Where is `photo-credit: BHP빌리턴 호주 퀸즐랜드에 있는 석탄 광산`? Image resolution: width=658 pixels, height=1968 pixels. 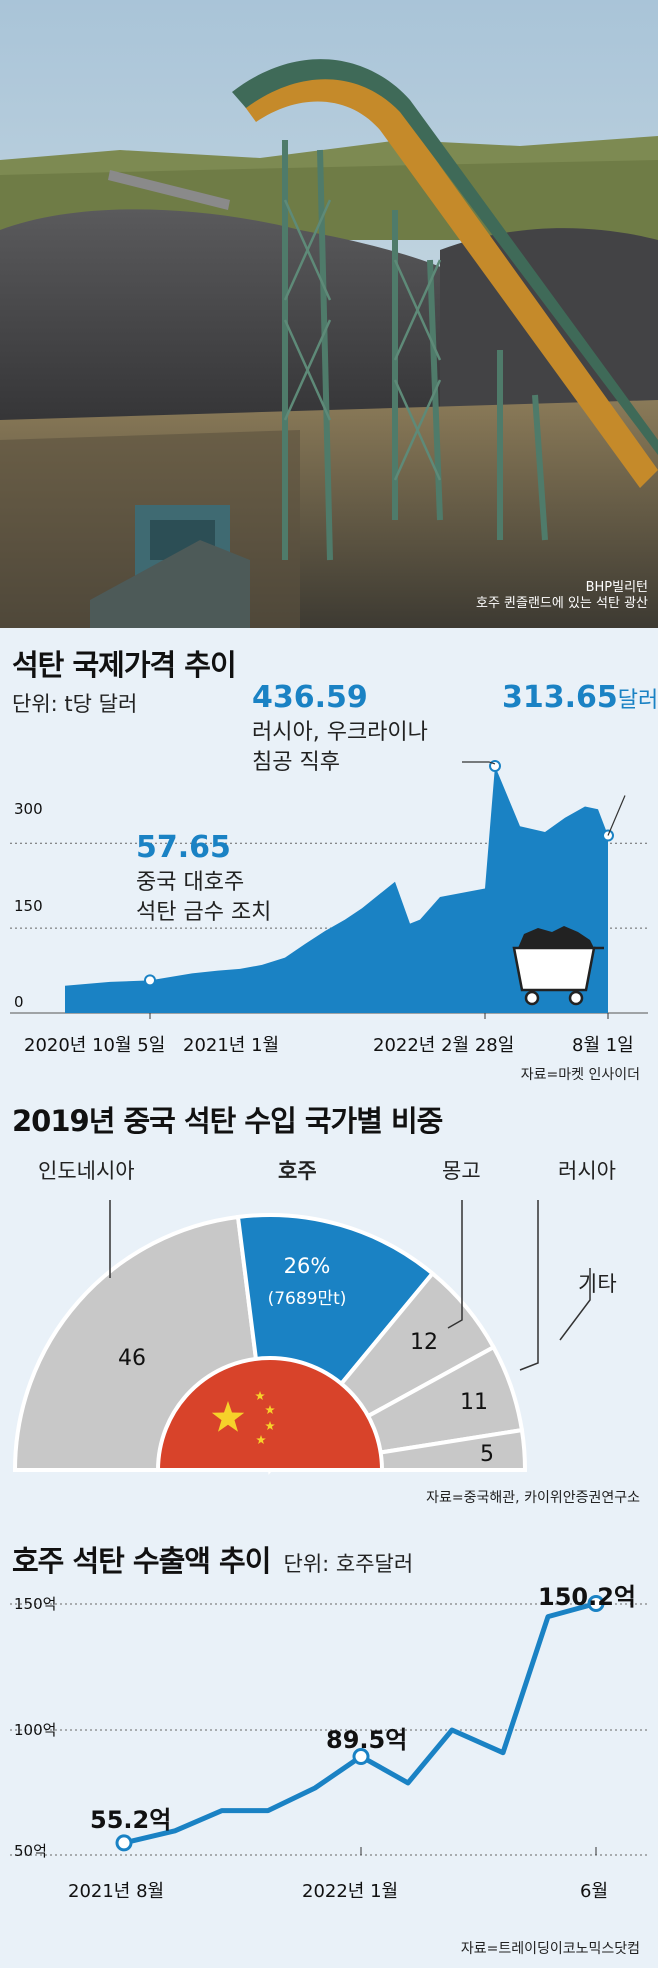 photo-credit: BHP빌리턴 호주 퀸즐랜드에 있는 석탄 광산 is located at coordinates (562, 596).